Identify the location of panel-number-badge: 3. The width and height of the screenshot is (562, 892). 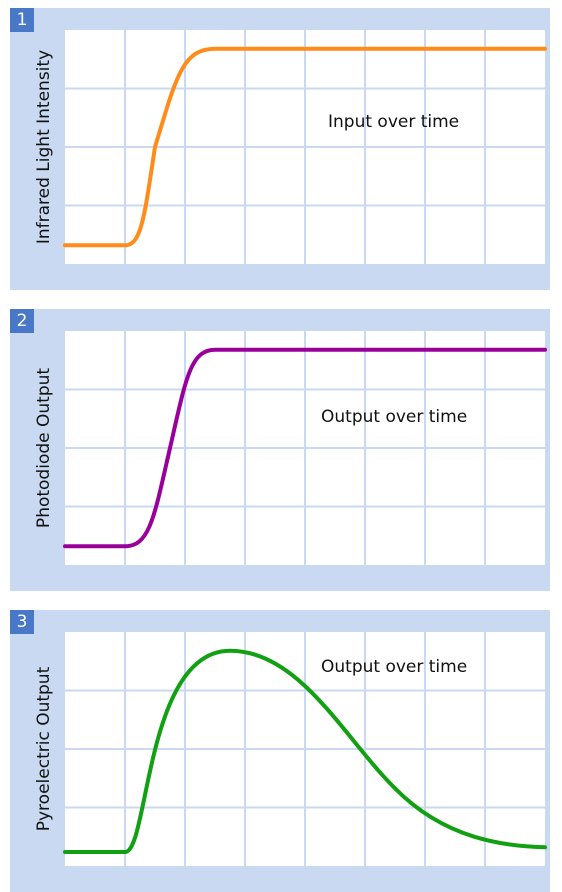
(22, 622).